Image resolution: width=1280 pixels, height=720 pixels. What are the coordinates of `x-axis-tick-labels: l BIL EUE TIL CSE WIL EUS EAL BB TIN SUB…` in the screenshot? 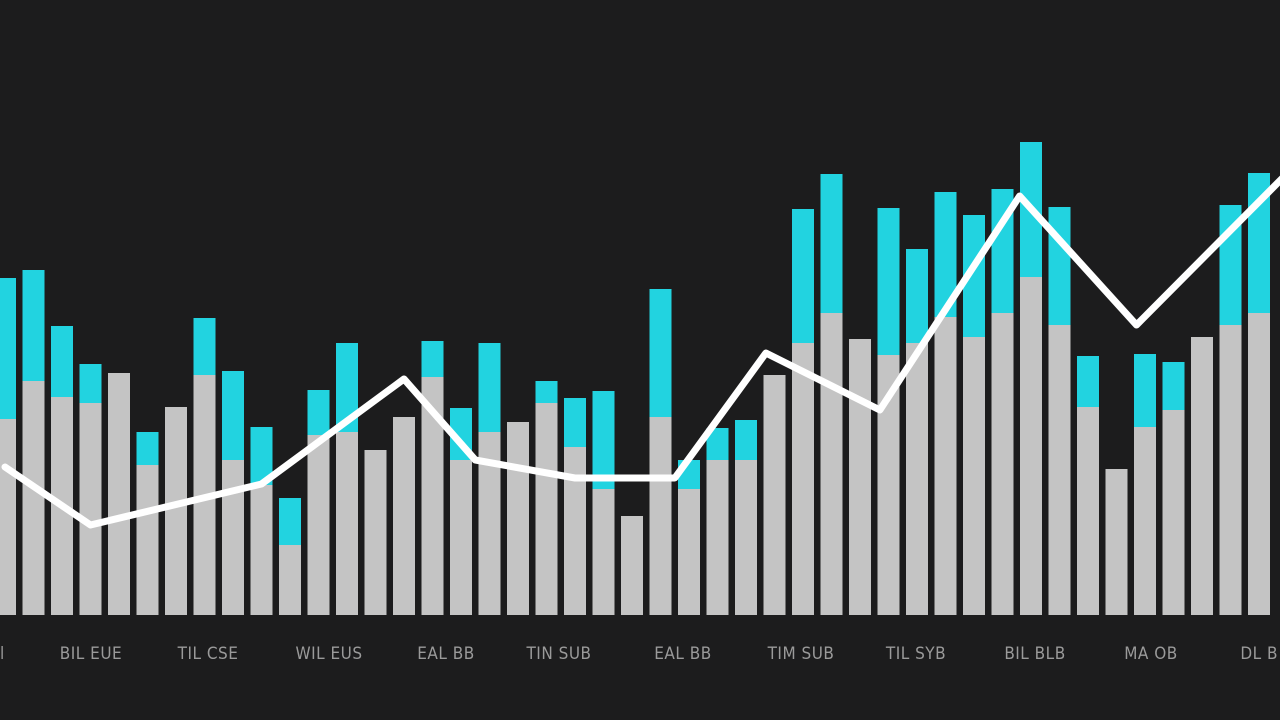 It's located at (639, 654).